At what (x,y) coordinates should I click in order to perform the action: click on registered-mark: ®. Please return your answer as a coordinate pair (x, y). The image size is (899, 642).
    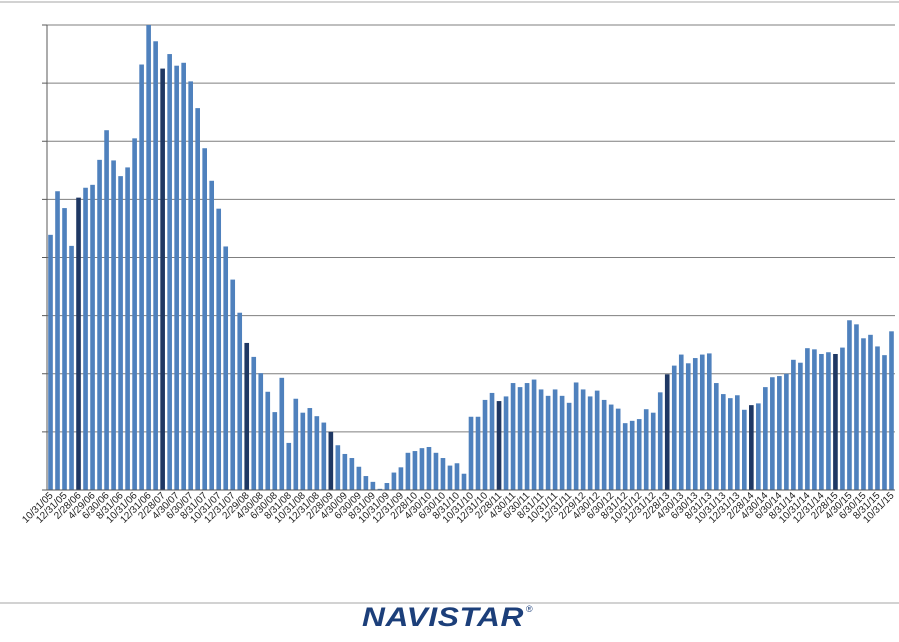
    Looking at the image, I should click on (529, 609).